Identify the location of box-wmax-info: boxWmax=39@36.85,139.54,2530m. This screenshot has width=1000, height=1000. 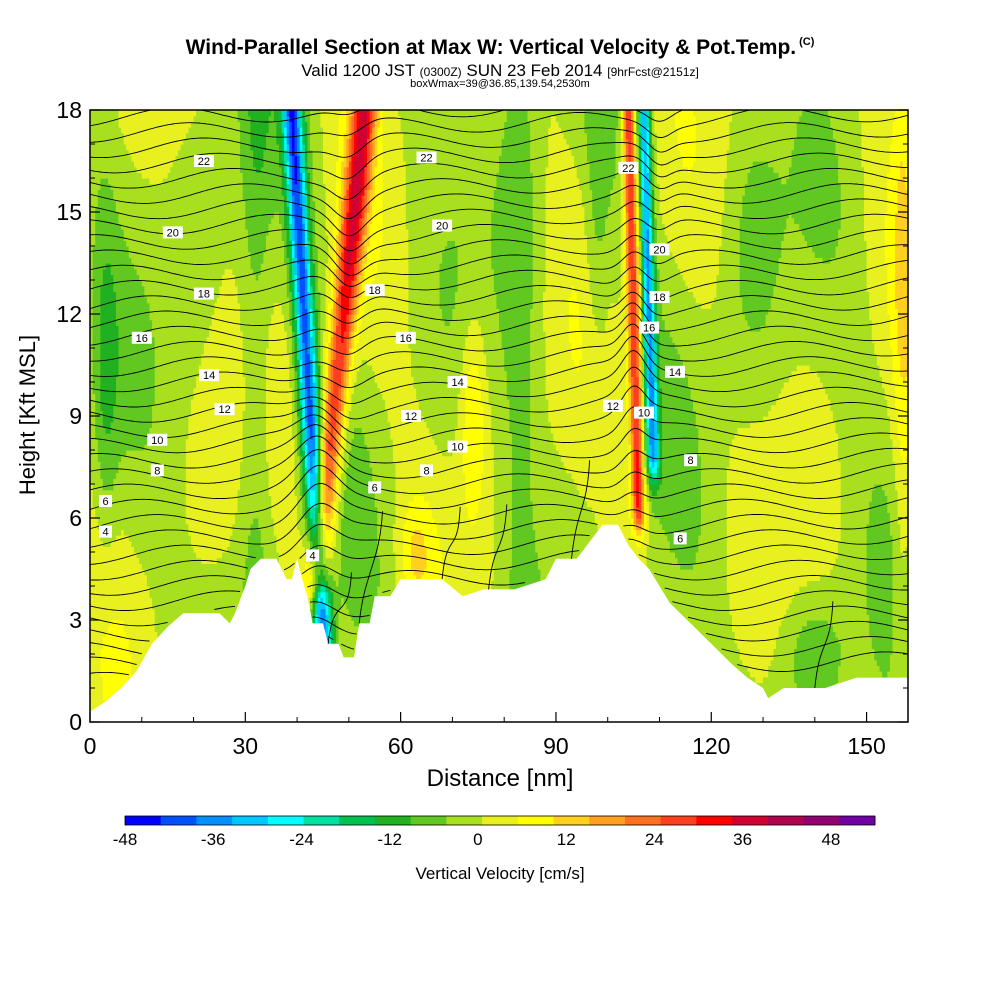
(500, 84).